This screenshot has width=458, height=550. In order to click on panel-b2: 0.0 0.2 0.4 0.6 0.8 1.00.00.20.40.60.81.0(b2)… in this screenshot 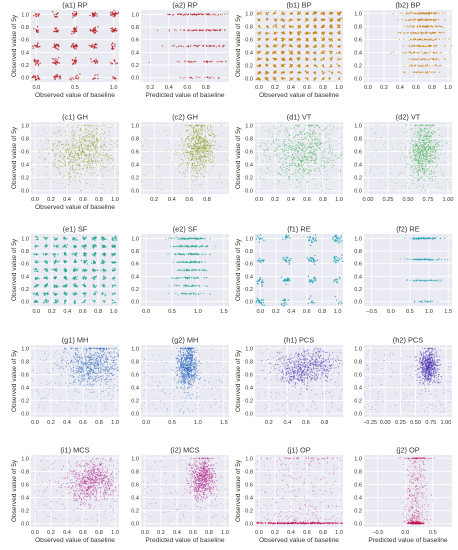, I will do `click(403, 46)`.